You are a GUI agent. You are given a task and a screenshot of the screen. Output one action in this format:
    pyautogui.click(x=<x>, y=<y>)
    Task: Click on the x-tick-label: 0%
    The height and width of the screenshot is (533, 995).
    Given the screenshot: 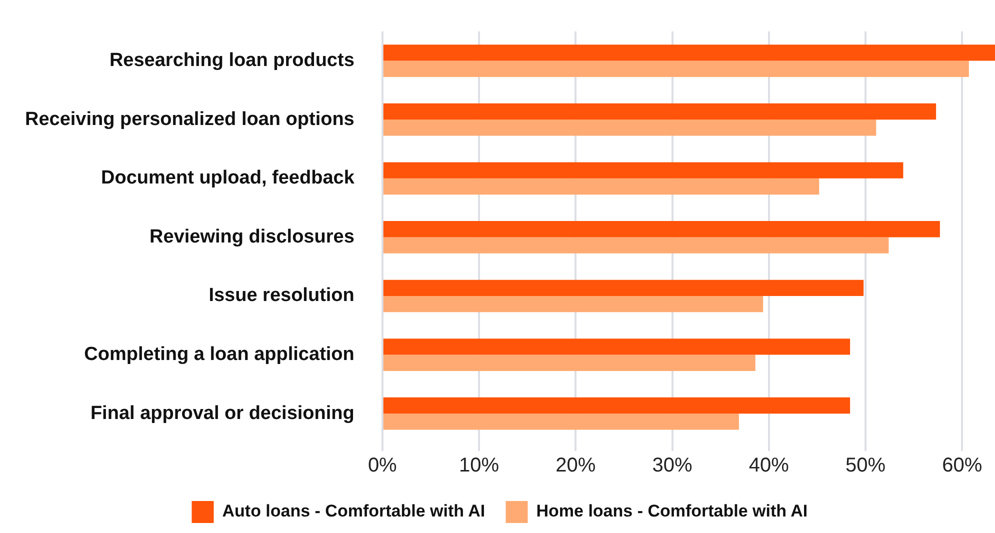 What is the action you would take?
    pyautogui.click(x=383, y=465)
    